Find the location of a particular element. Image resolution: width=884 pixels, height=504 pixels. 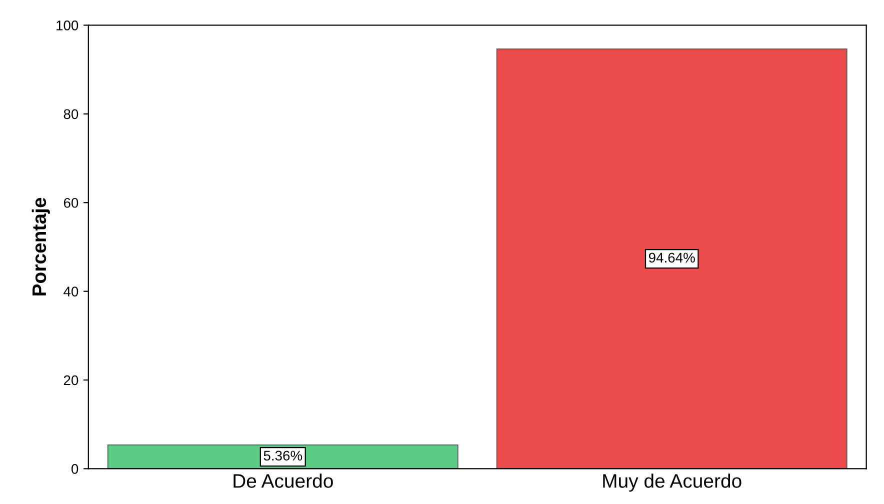

y-axis-title: Porcentaje is located at coordinates (41, 247).